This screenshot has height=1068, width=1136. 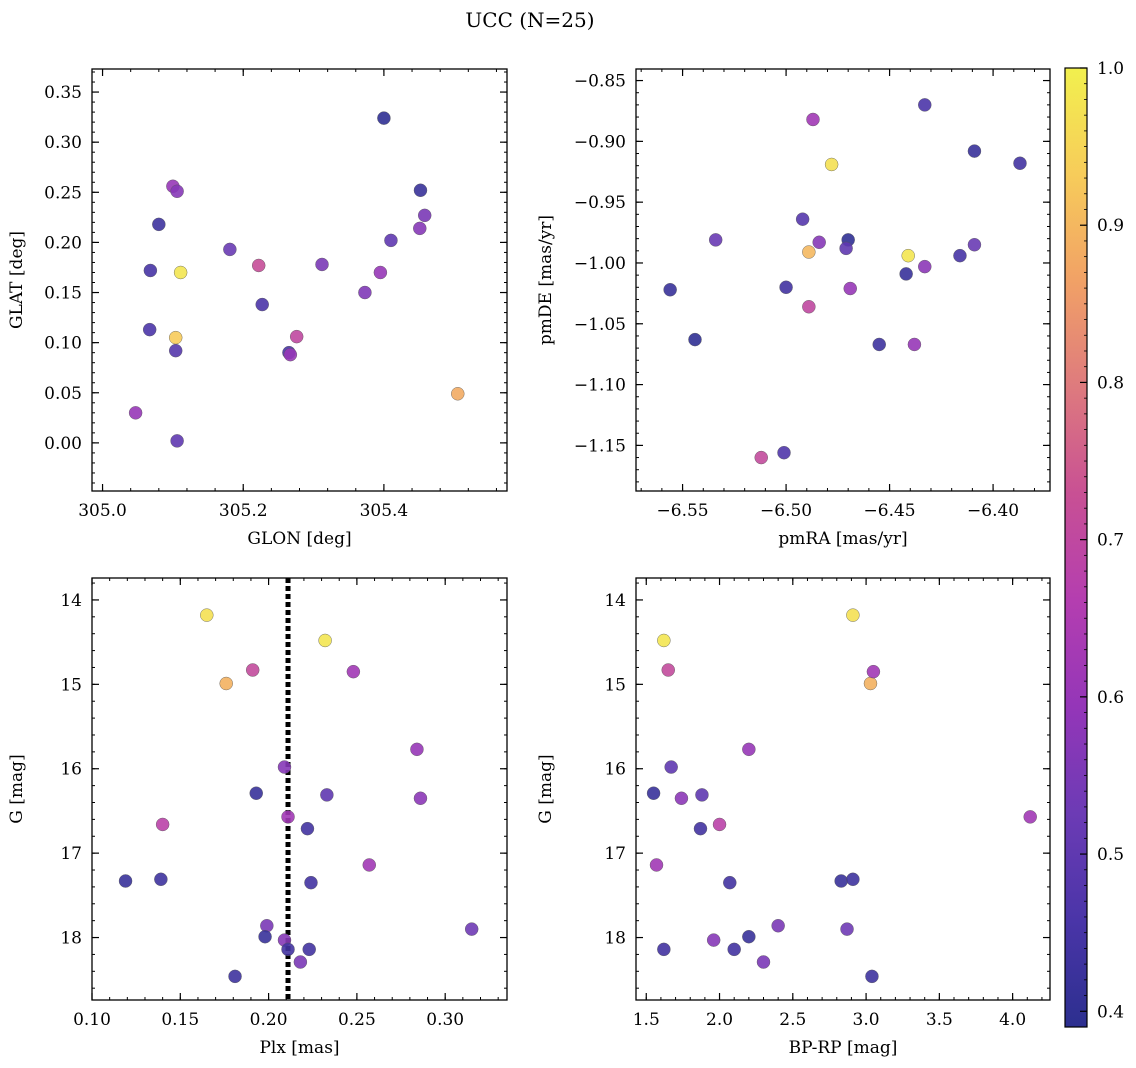 I want to click on y-axis-label: GLAT [deg], so click(x=17, y=280).